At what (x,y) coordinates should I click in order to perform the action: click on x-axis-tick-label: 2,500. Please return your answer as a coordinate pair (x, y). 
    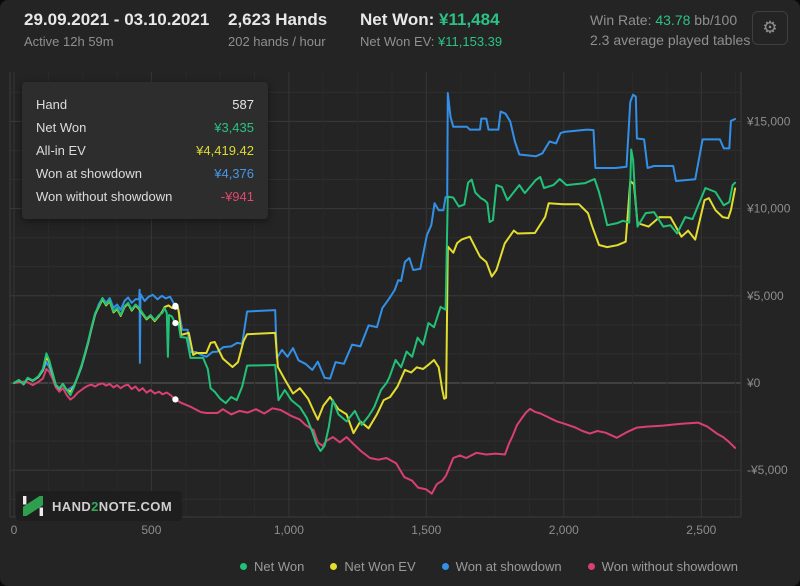
    Looking at the image, I should click on (701, 530).